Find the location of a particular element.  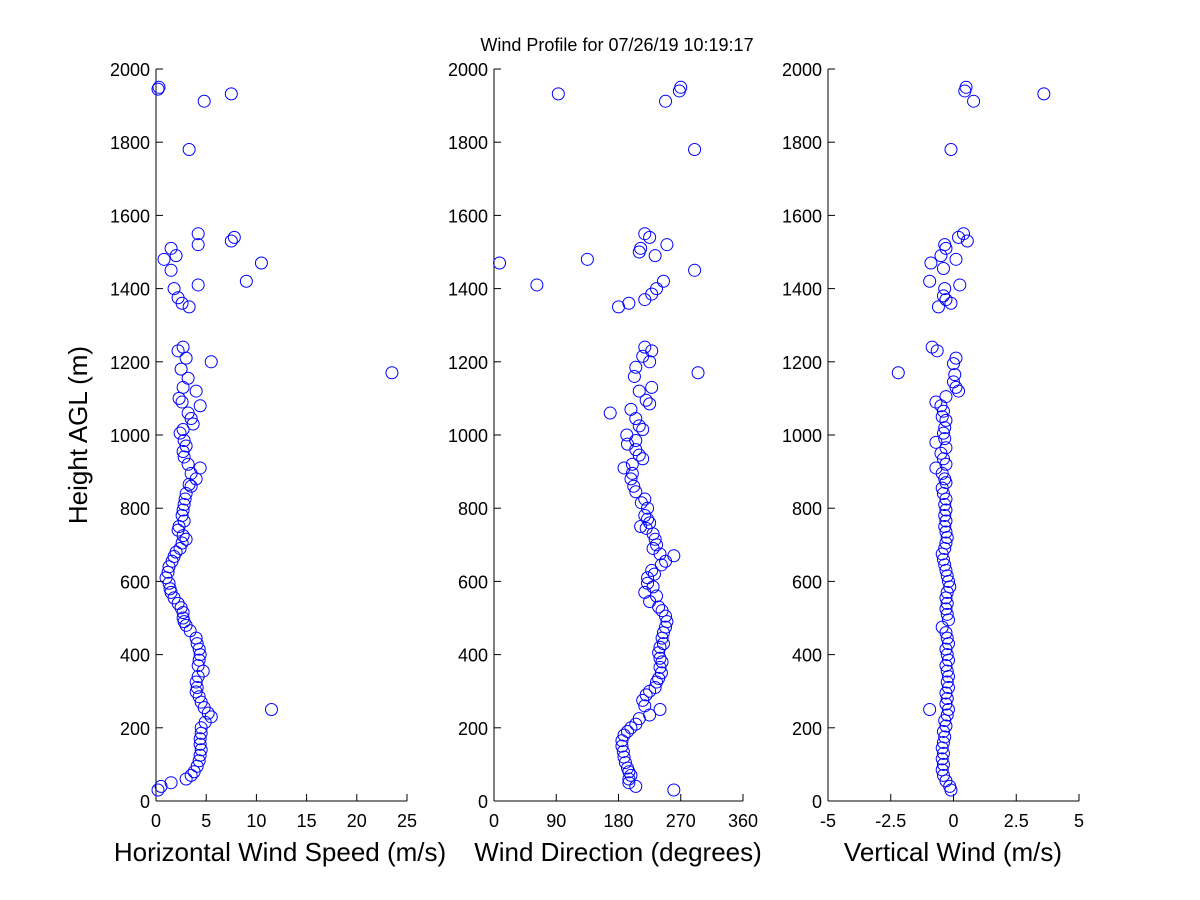

direction-x-tick-label: 270 is located at coordinates (681, 821).